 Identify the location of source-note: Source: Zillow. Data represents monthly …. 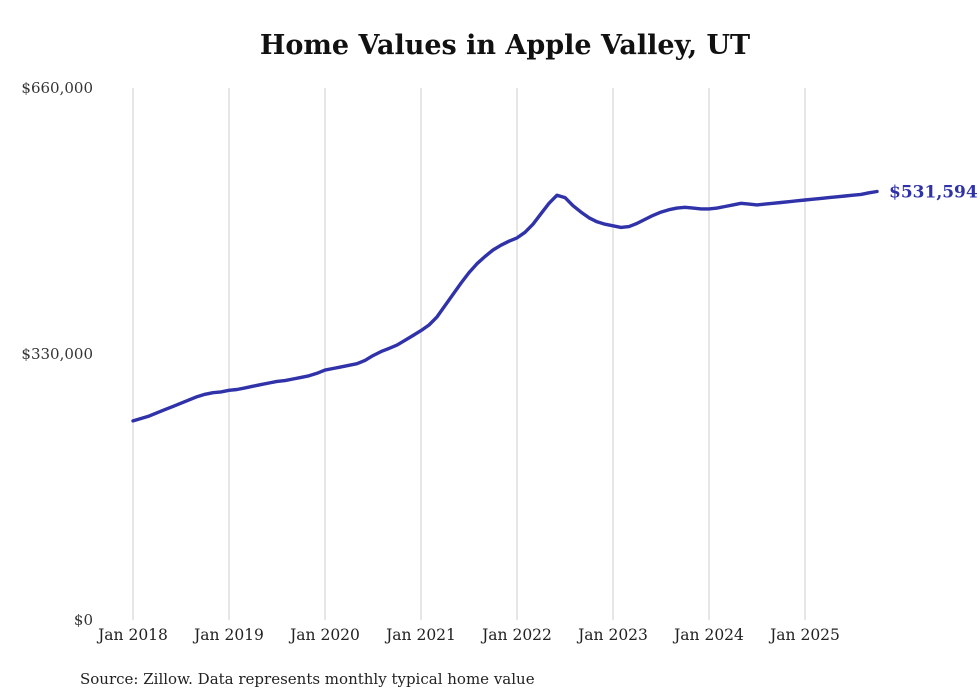
(307, 679).